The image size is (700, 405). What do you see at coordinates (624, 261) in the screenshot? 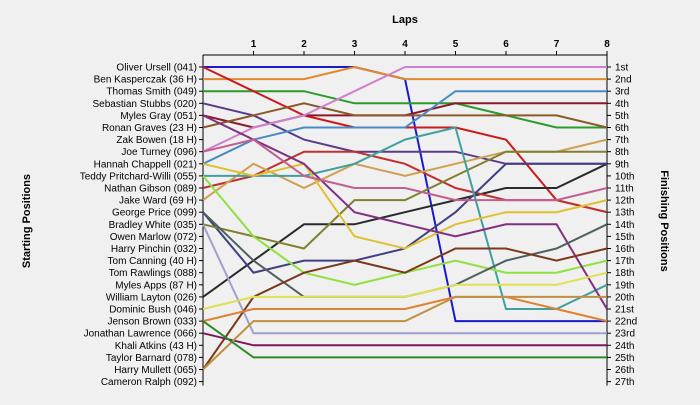
I see `finishing-position-label: 17th` at bounding box center [624, 261].